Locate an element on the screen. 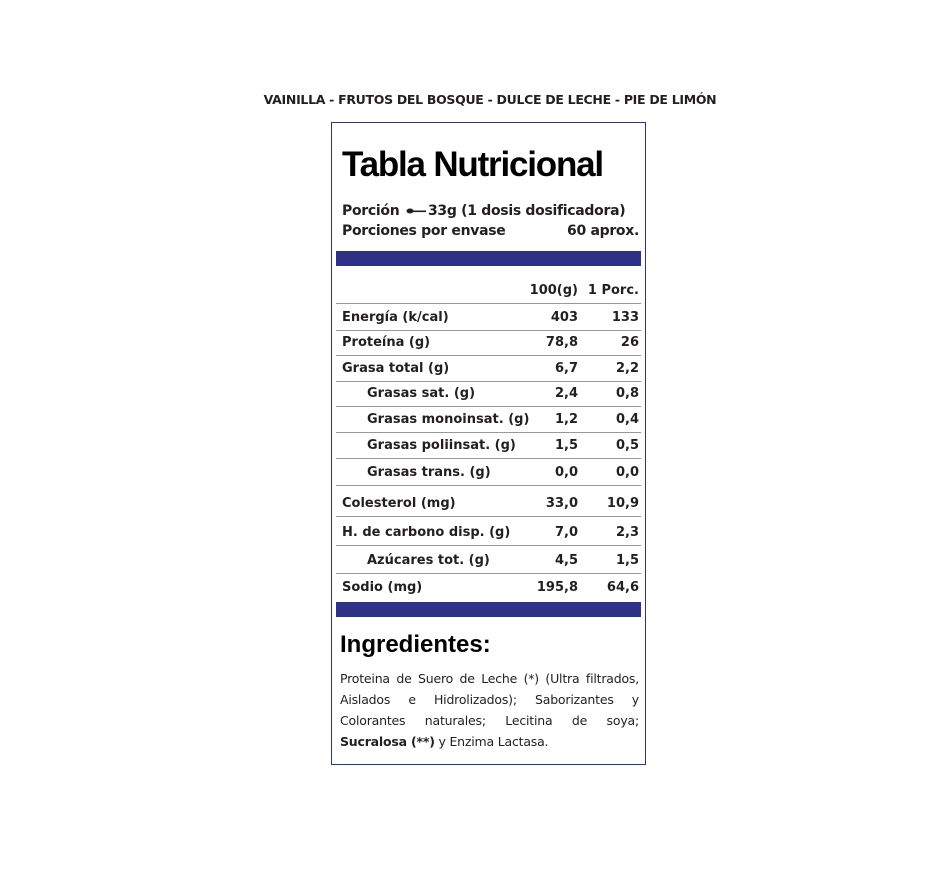  value-100g: 4,5 is located at coordinates (566, 560).